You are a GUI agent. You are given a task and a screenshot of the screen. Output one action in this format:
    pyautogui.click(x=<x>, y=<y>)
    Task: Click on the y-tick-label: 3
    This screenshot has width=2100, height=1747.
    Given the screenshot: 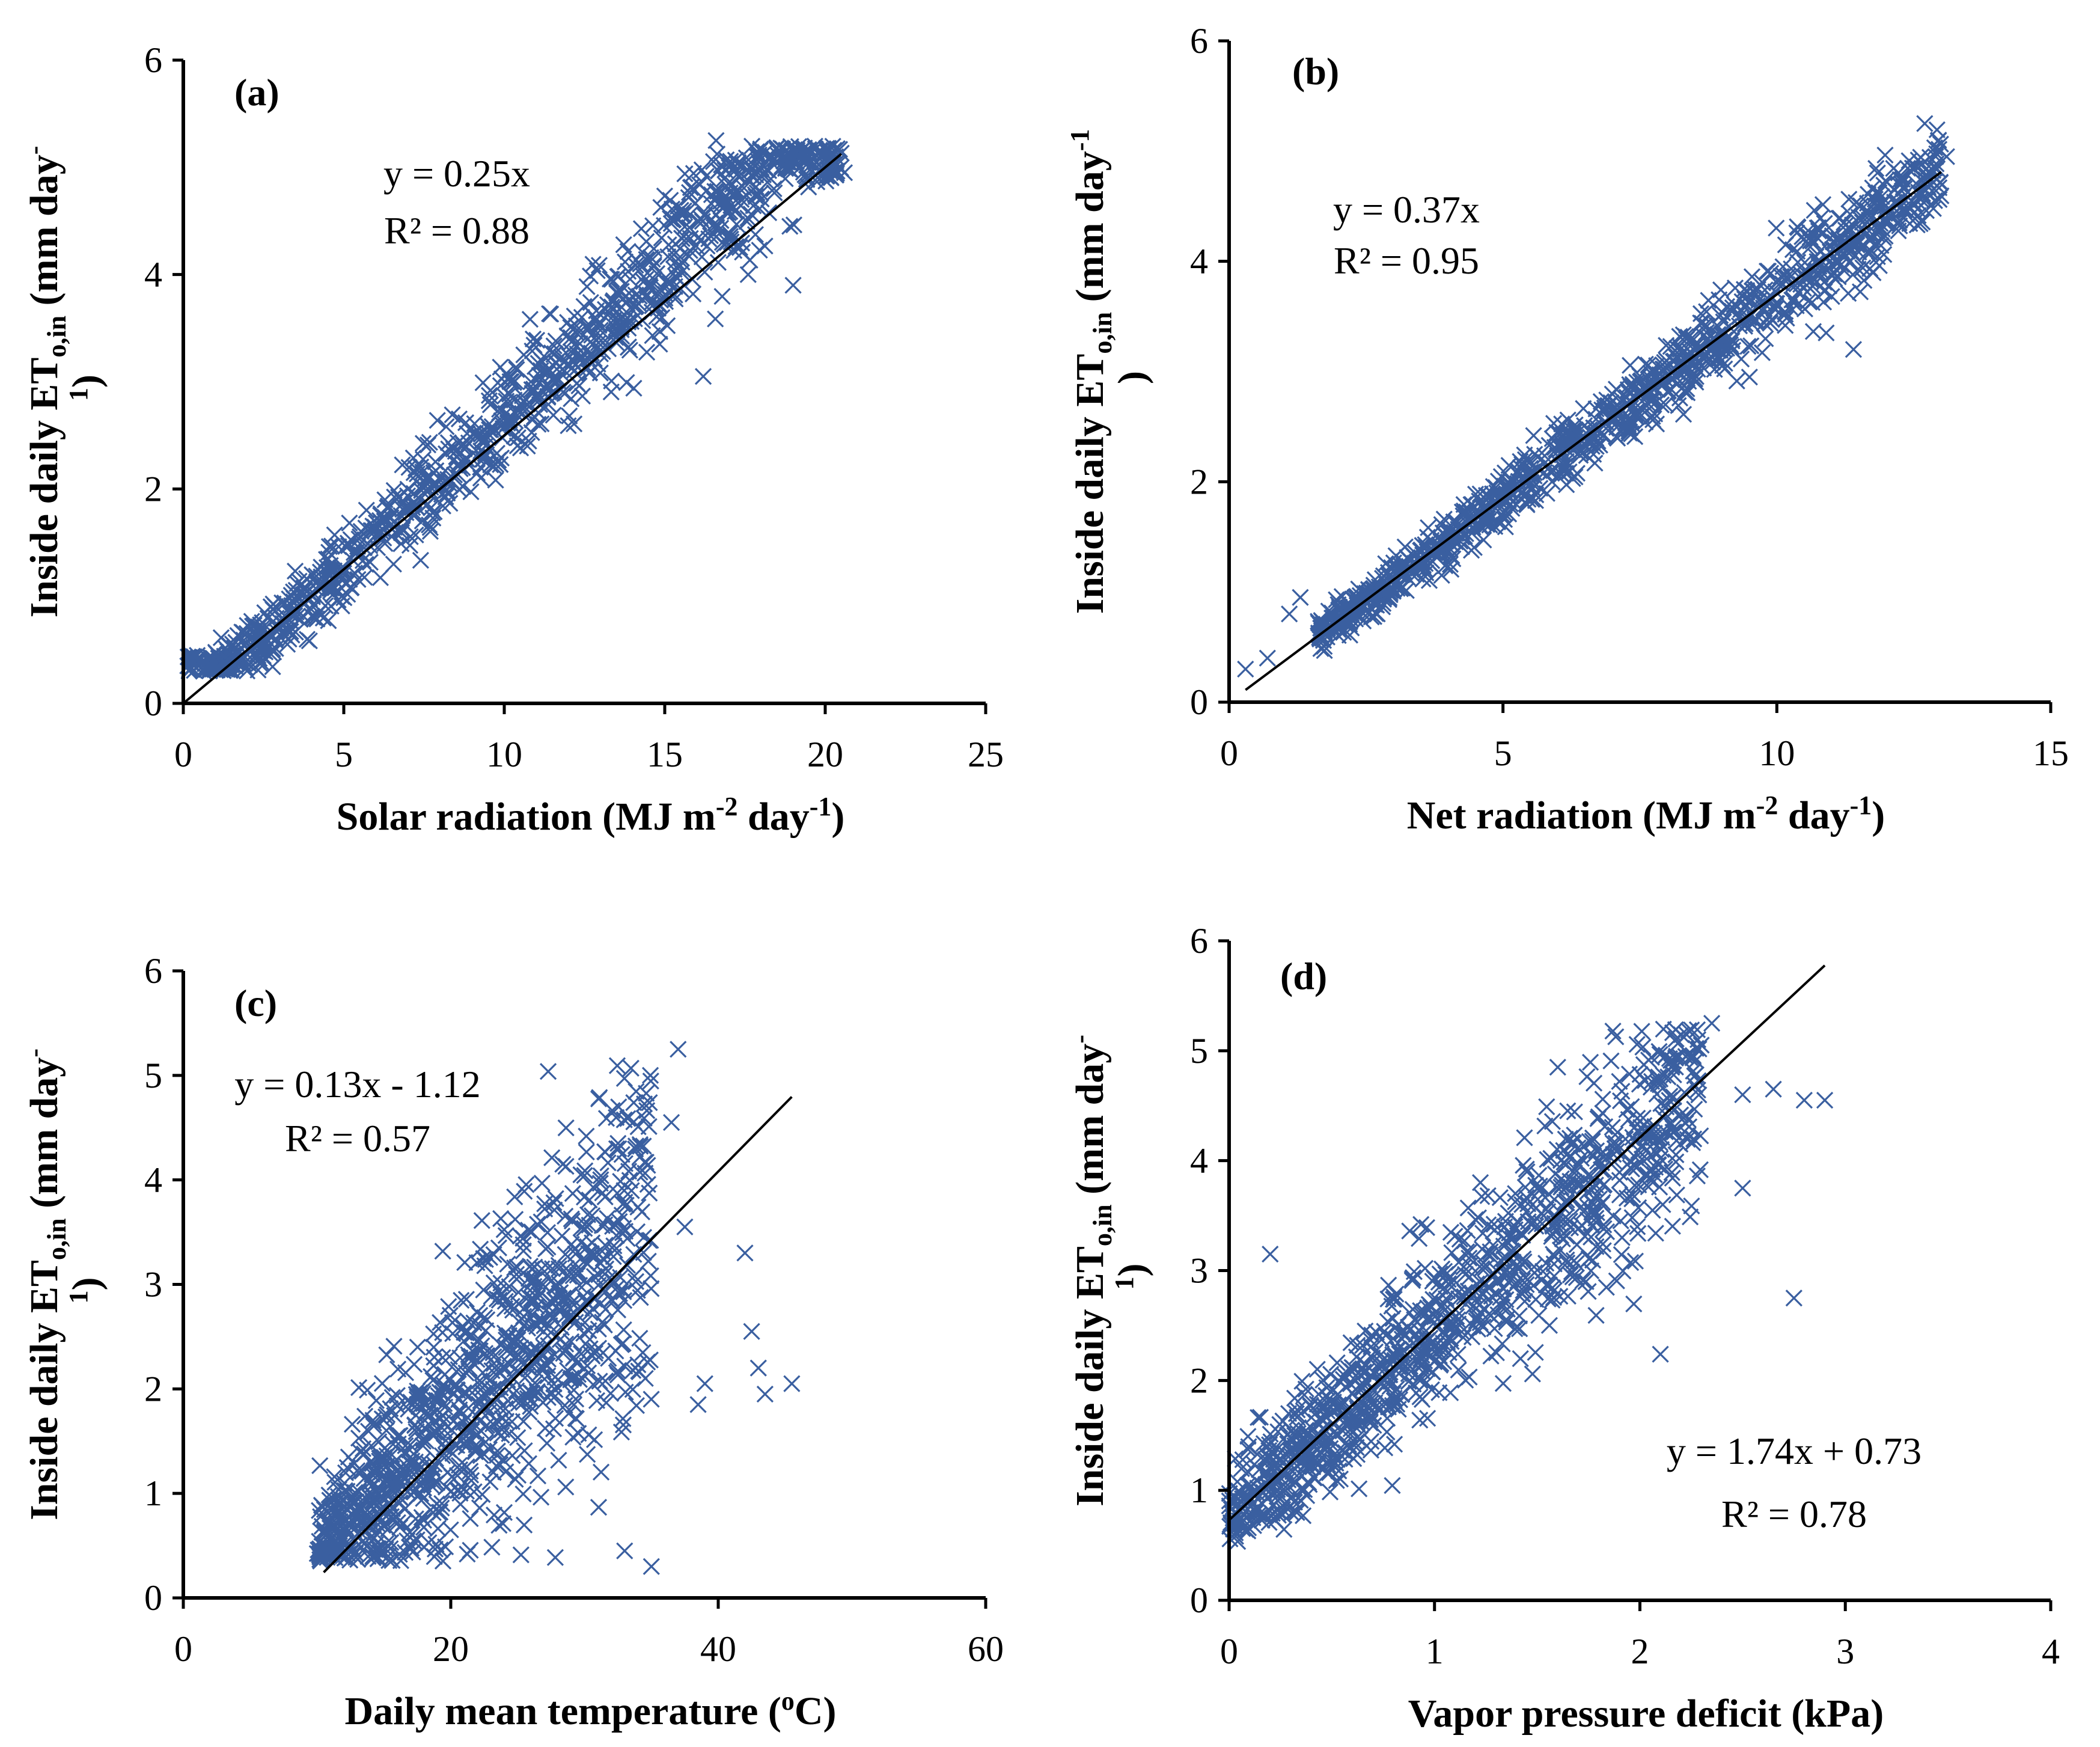 What is the action you would take?
    pyautogui.click(x=1199, y=1271)
    